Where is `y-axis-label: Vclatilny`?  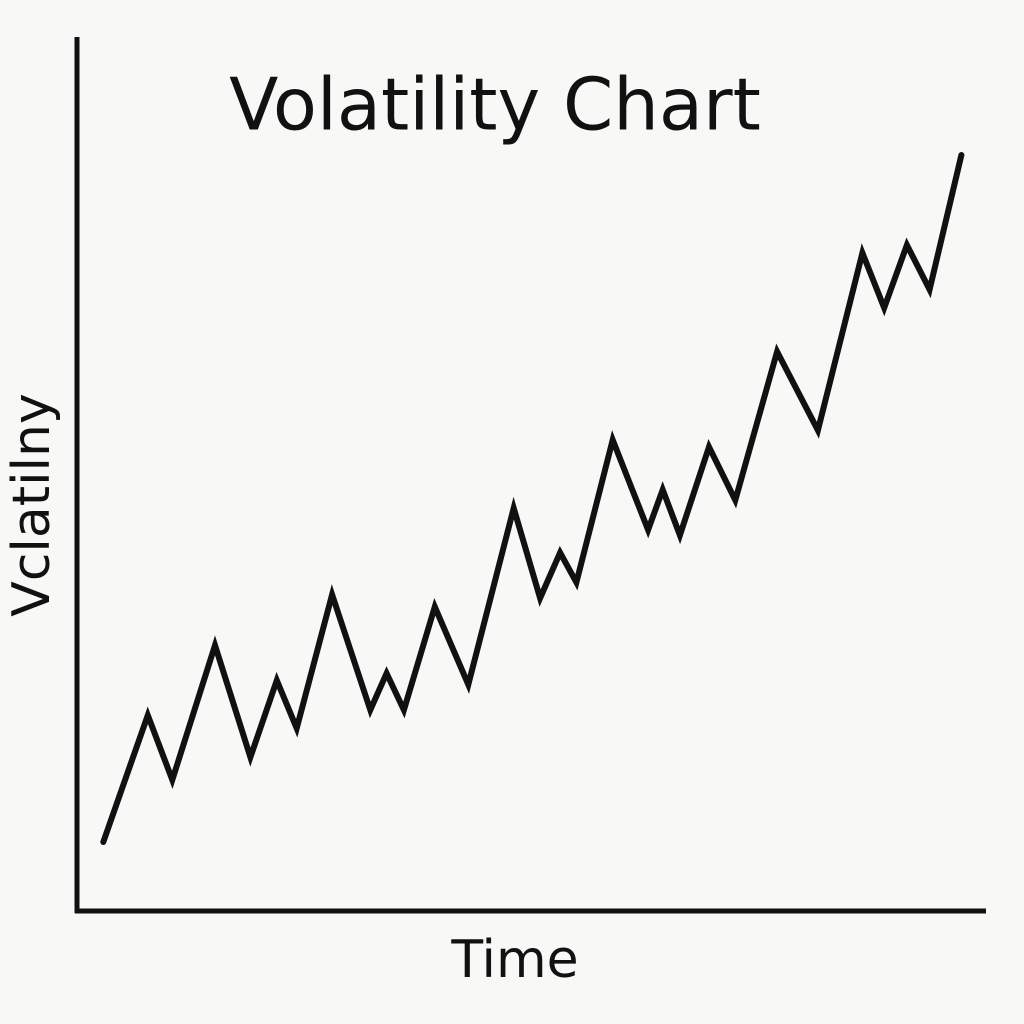
y-axis-label: Vclatilny is located at coordinates (32, 505).